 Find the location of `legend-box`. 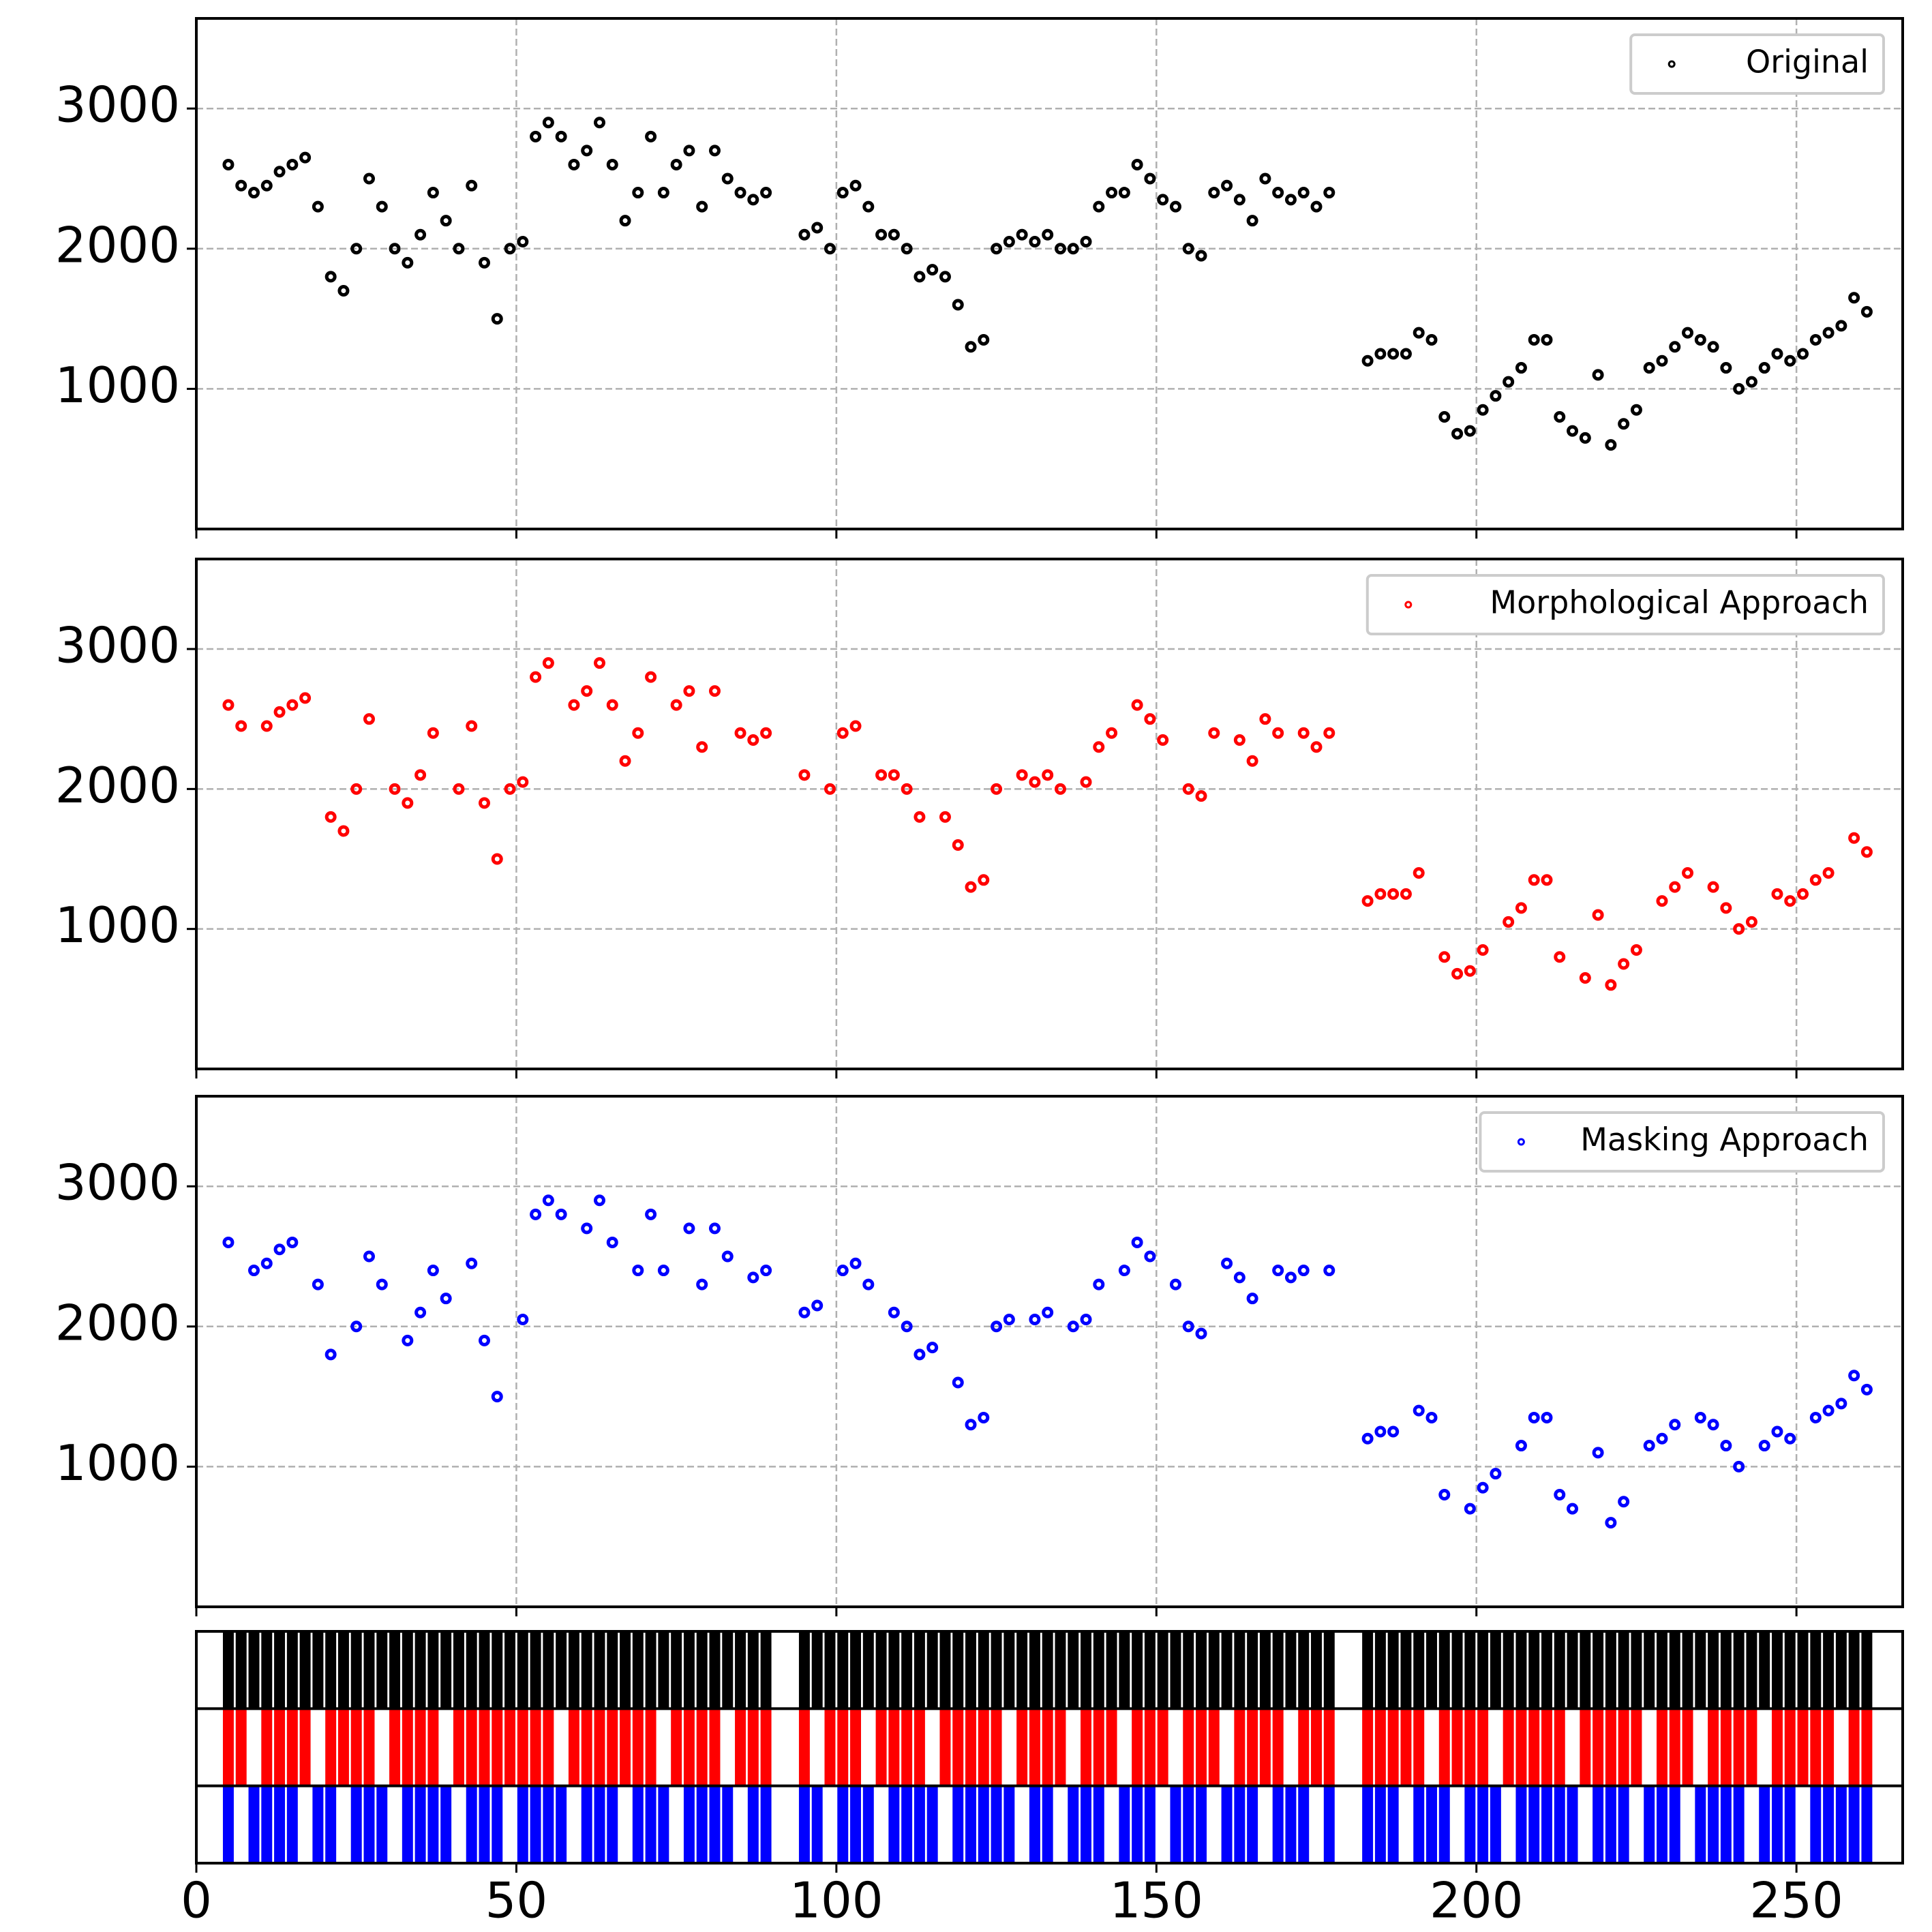

legend-box is located at coordinates (1626, 605).